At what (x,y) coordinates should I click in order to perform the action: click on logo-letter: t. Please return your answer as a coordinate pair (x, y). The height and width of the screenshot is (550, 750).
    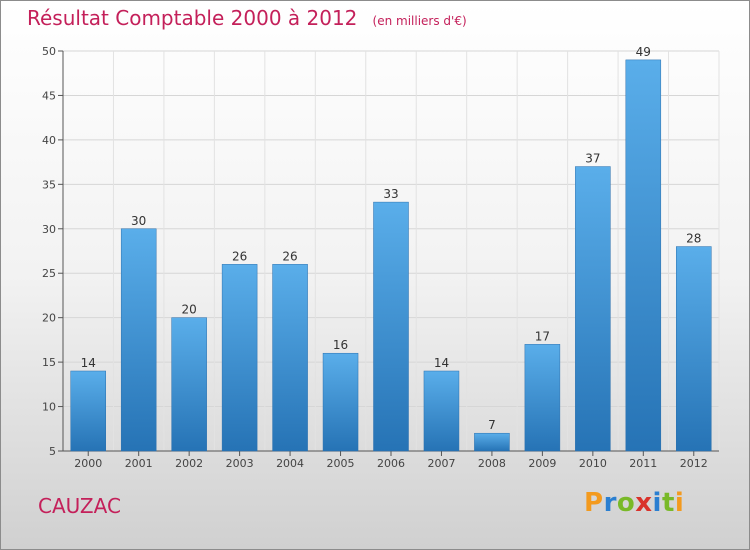
    Looking at the image, I should click on (668, 503).